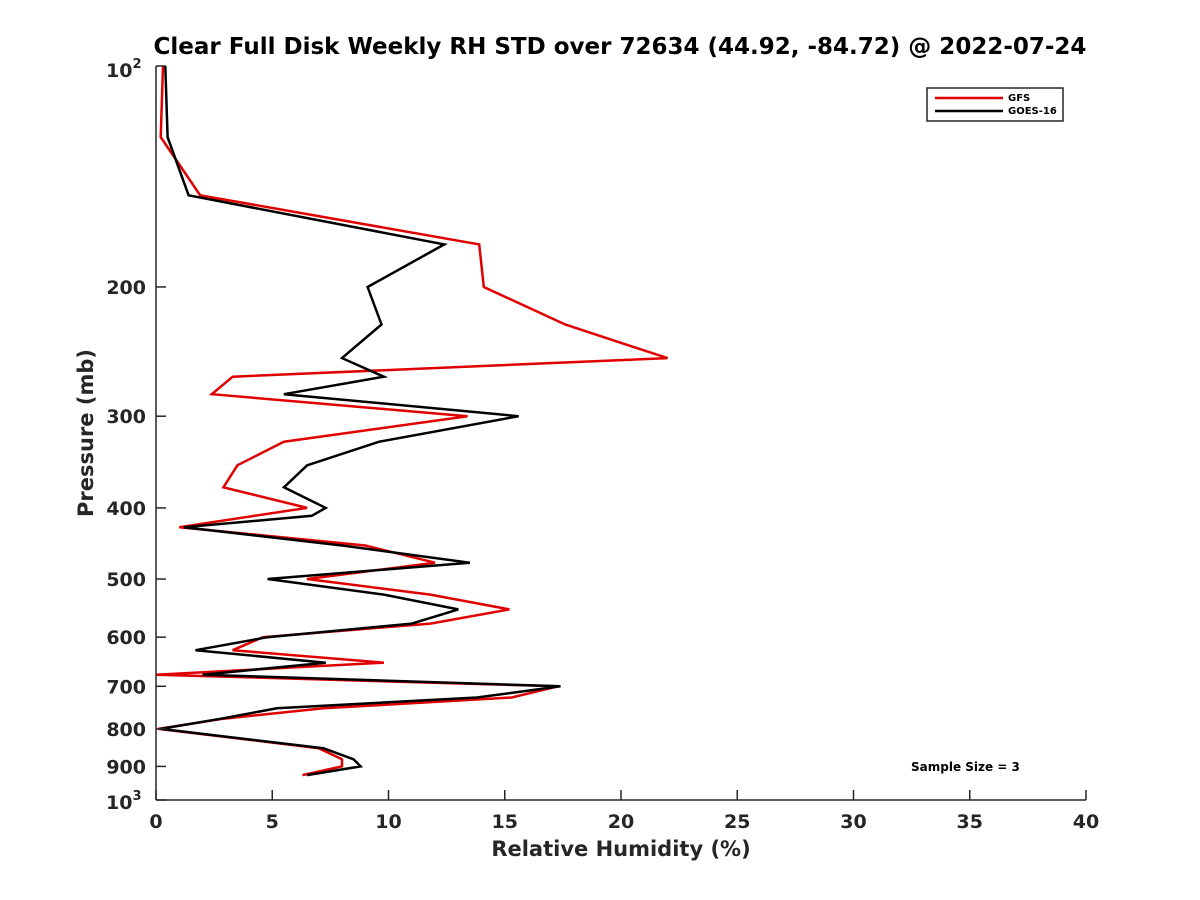  I want to click on x-tick-label: 30, so click(853, 822).